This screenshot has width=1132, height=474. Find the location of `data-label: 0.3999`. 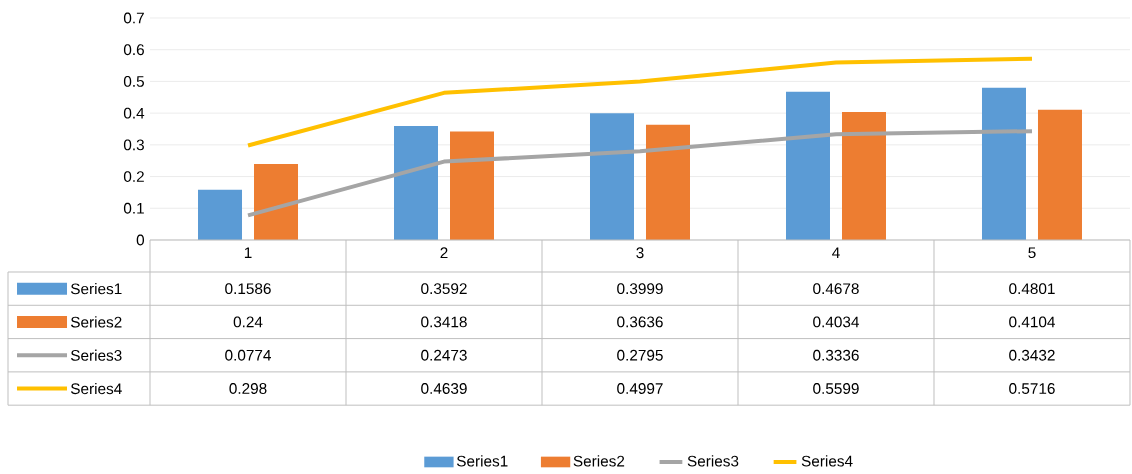

data-label: 0.3999 is located at coordinates (640, 289).